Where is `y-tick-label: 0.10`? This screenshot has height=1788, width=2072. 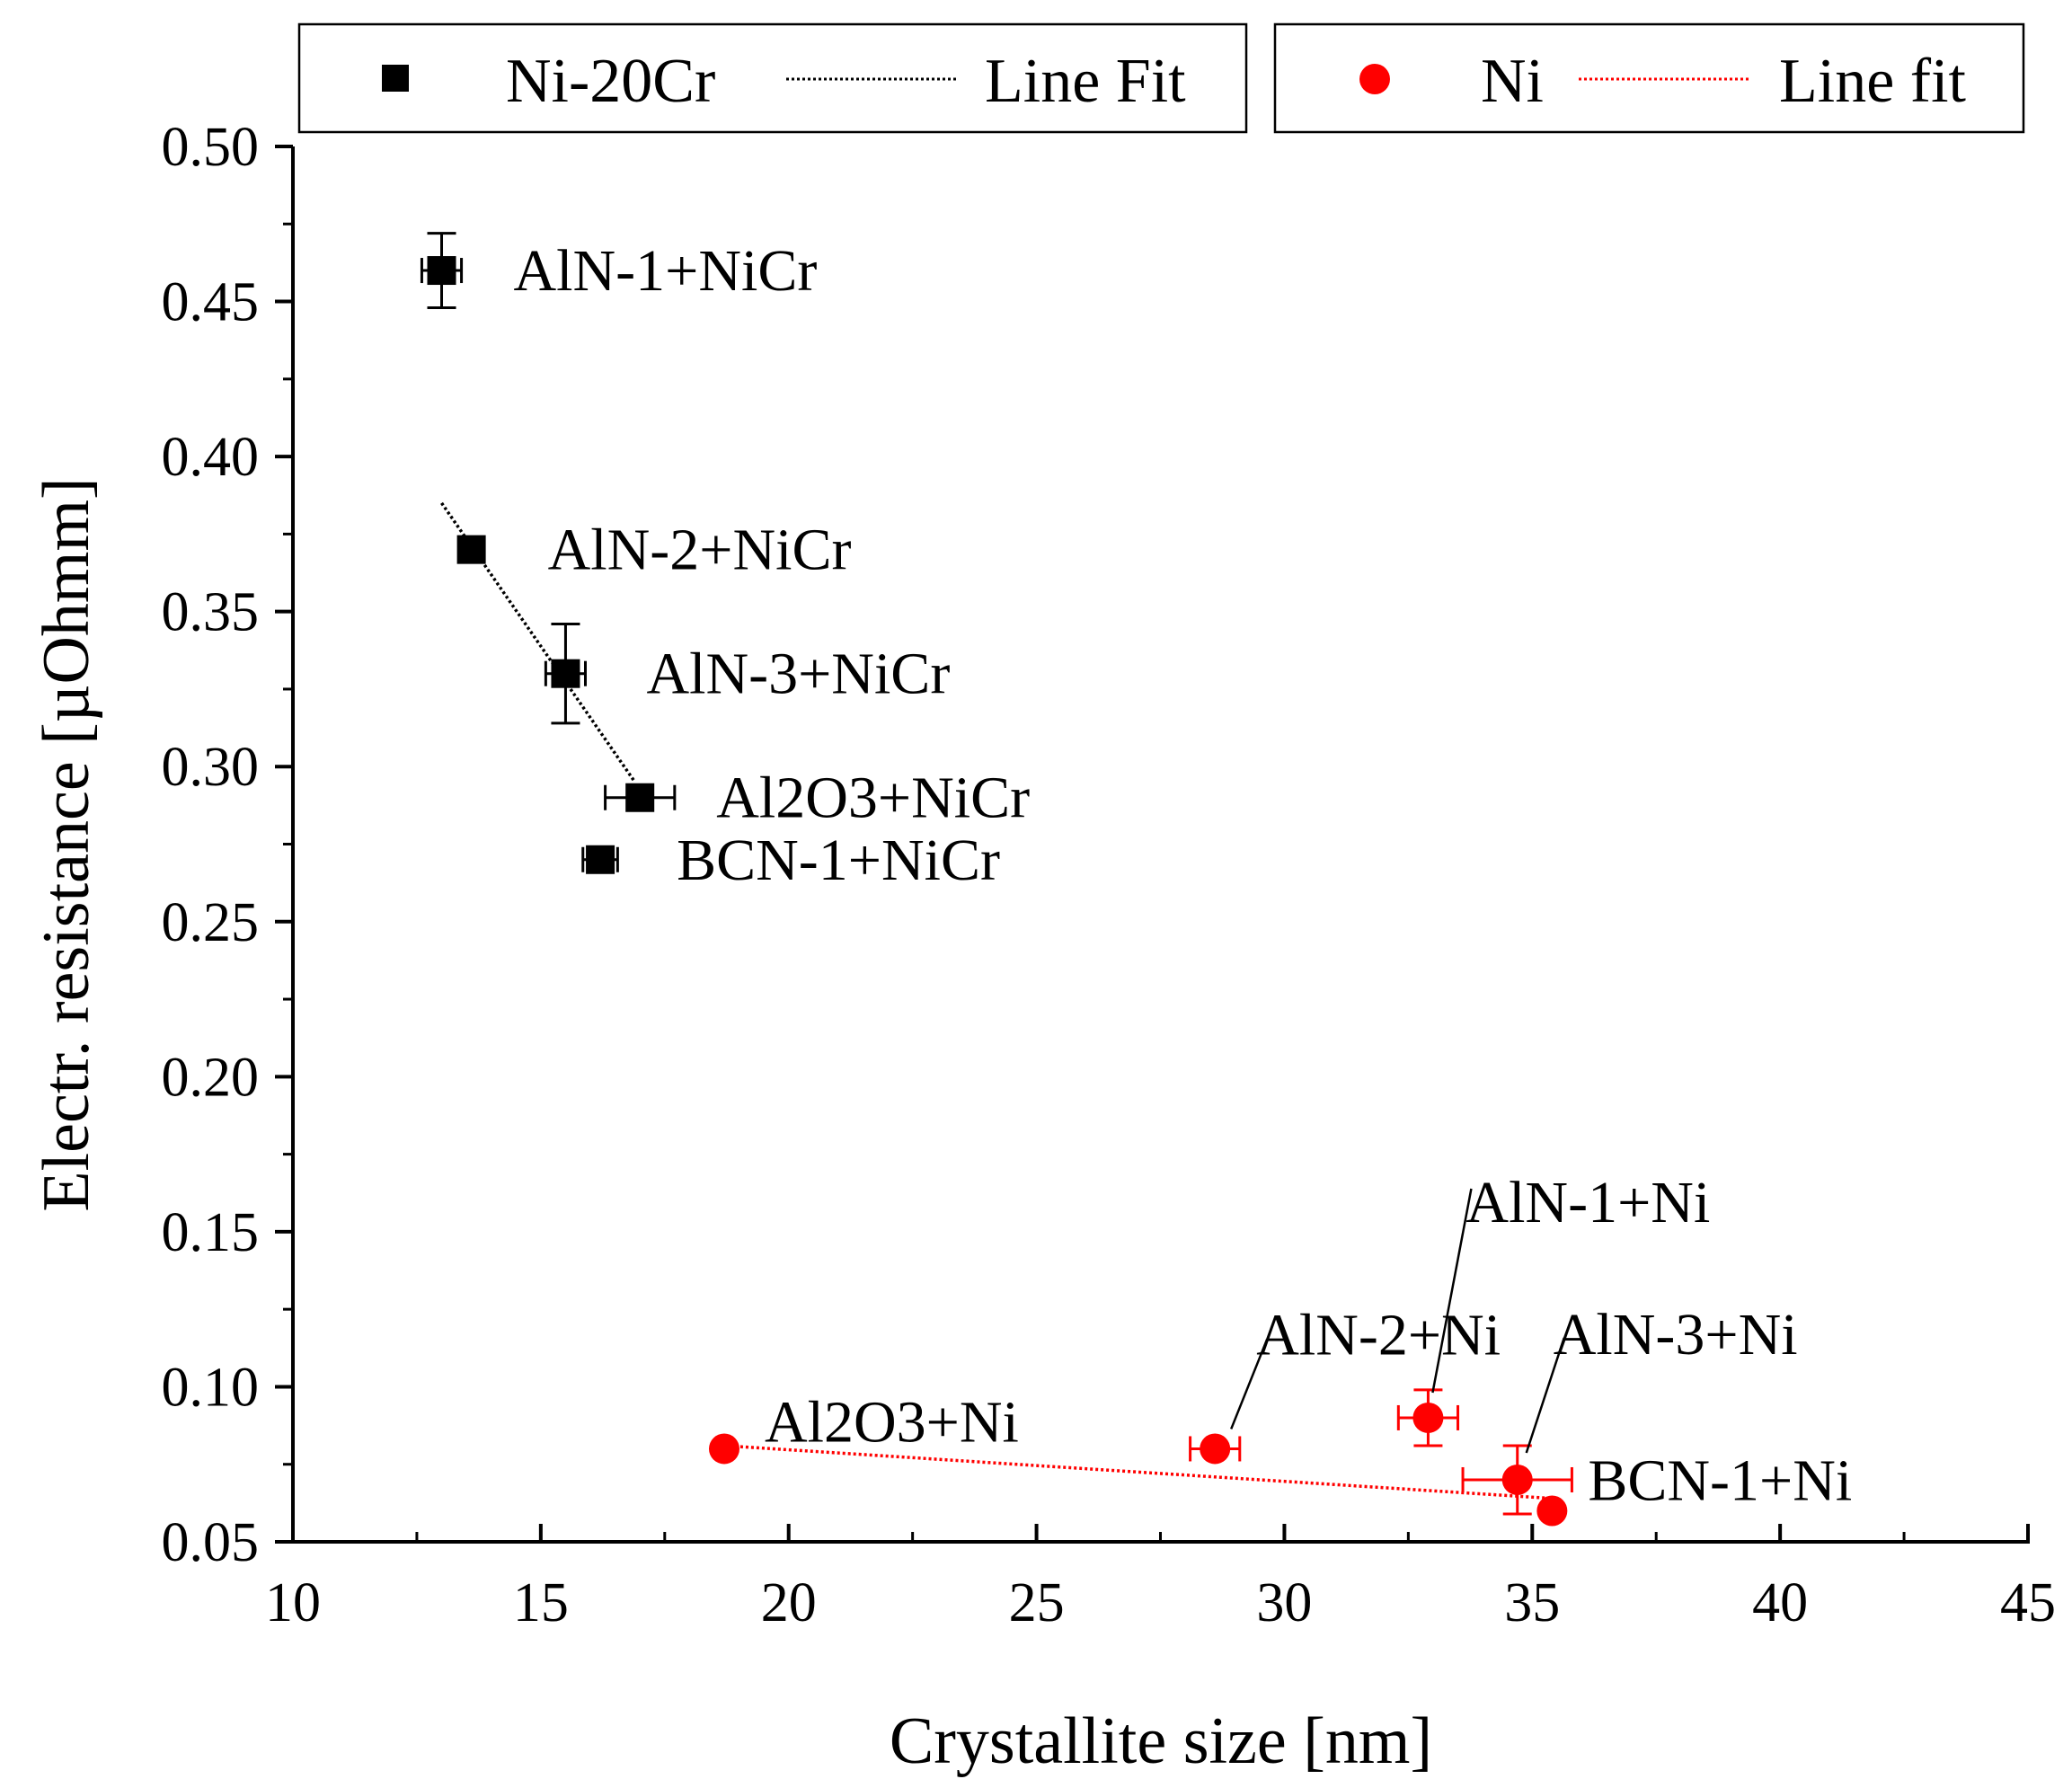
y-tick-label: 0.10 is located at coordinates (211, 1387).